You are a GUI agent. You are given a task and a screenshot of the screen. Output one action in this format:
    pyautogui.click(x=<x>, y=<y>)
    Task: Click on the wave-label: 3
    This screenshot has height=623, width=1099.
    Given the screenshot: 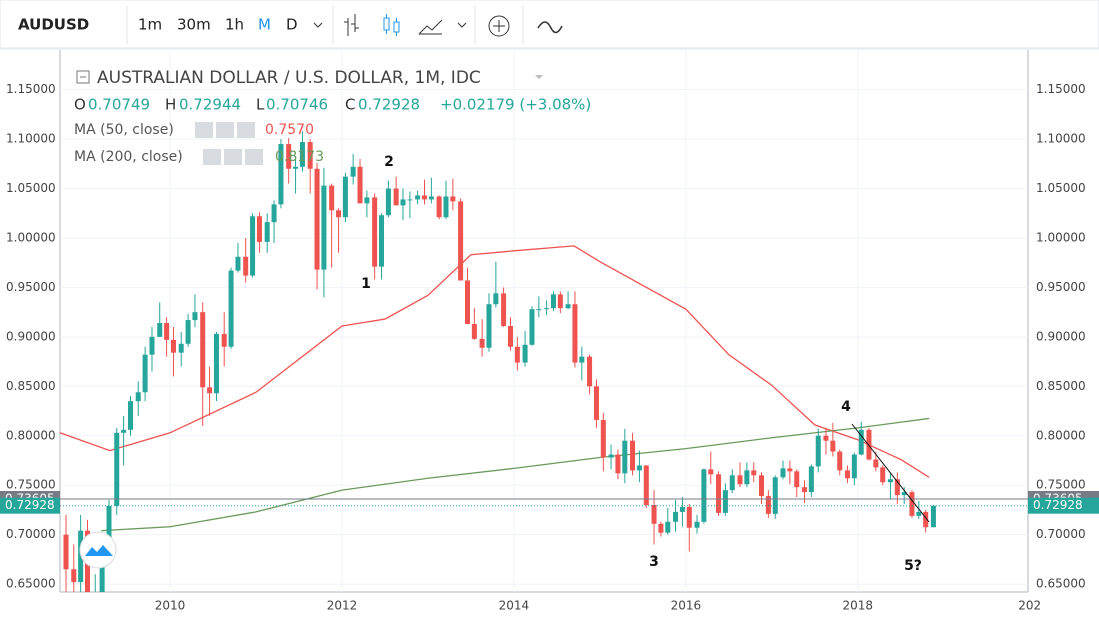 What is the action you would take?
    pyautogui.click(x=654, y=562)
    